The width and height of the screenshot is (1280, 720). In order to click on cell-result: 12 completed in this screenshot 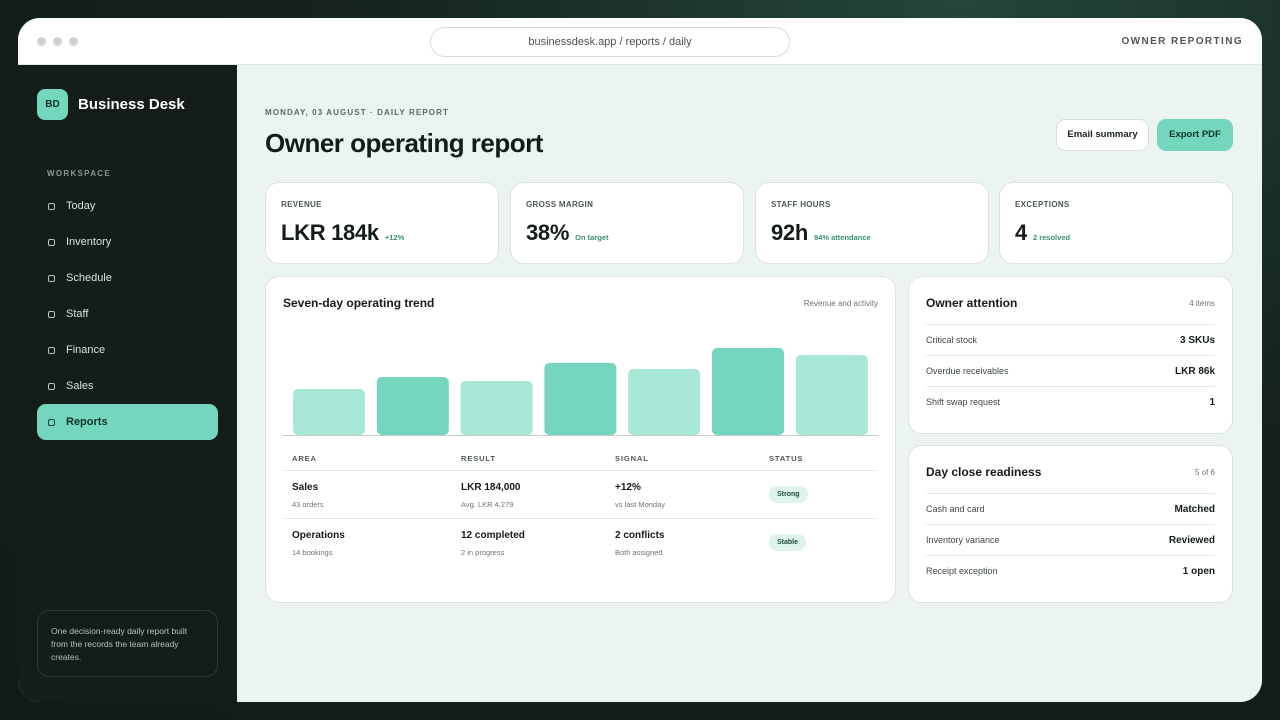, I will do `click(493, 535)`.